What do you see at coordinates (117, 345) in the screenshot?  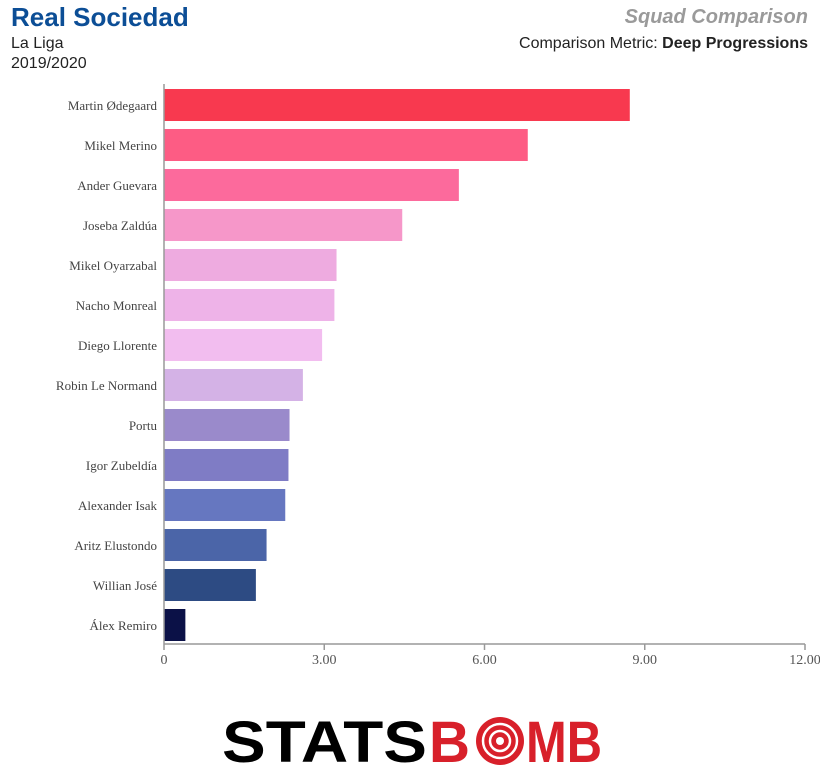 I see `player-label: Diego Llorente` at bounding box center [117, 345].